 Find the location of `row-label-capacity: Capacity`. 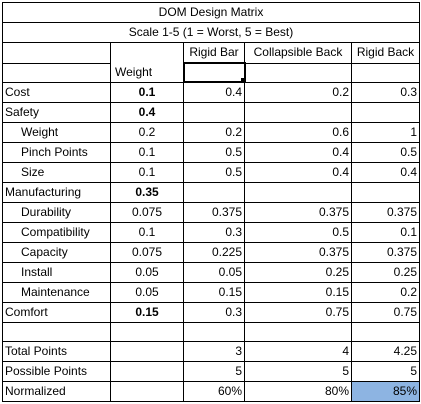

row-label-capacity: Capacity is located at coordinates (56, 252).